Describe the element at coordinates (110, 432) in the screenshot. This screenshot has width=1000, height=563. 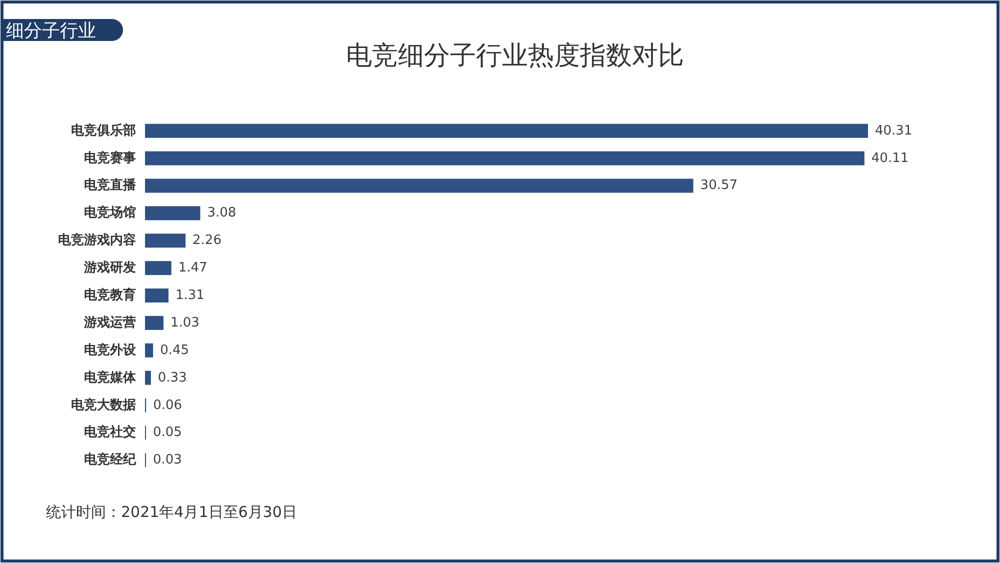
I see `y-tick-label: 电竞社交` at that location.